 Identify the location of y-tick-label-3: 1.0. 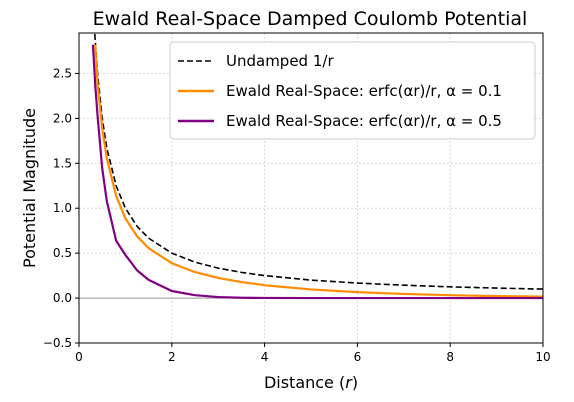
(62, 208).